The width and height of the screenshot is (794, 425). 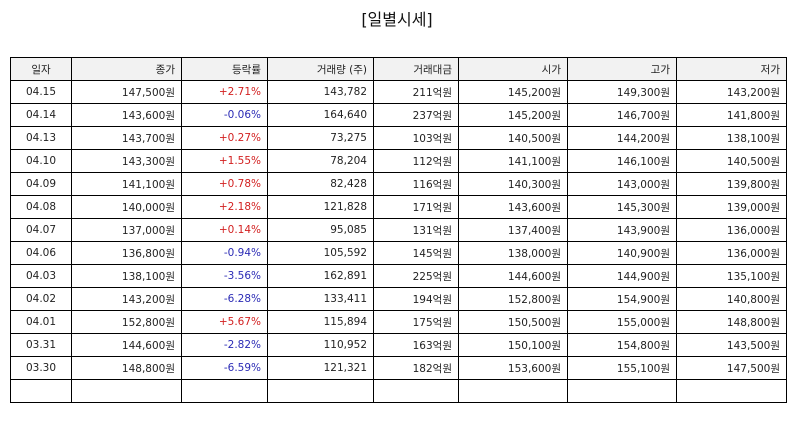 I want to click on cell-amount: 225억원, so click(x=416, y=276).